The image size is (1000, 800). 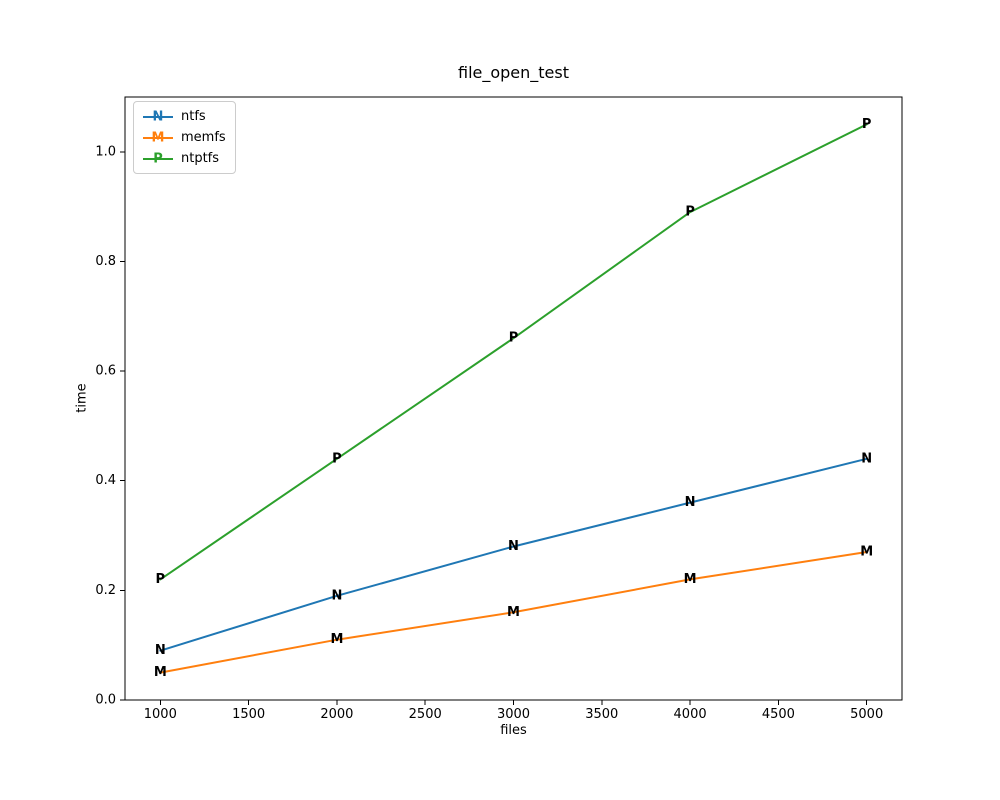 What do you see at coordinates (425, 714) in the screenshot?
I see `x-tick-label: 2500` at bounding box center [425, 714].